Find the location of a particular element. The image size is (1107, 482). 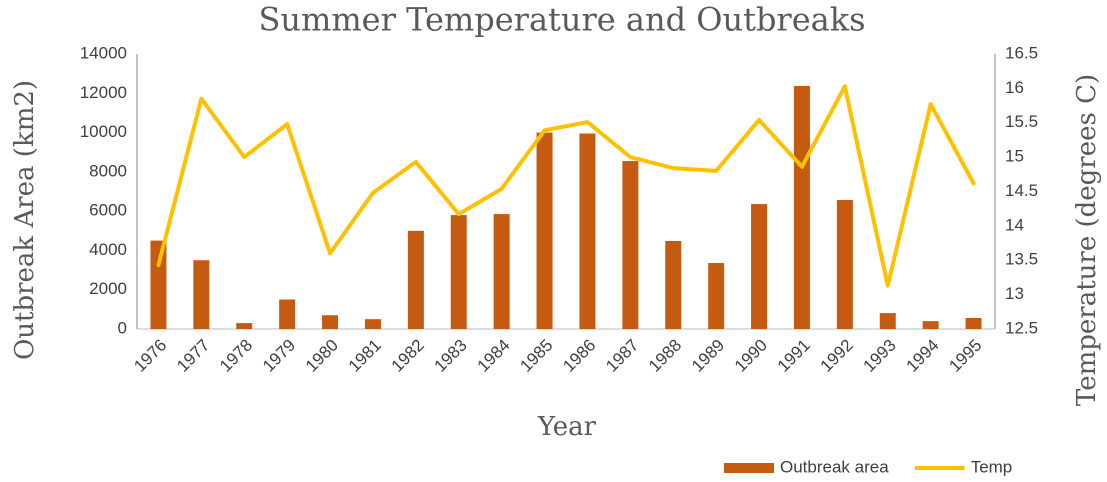

y2-tick-label: 15.5 is located at coordinates (1021, 121).